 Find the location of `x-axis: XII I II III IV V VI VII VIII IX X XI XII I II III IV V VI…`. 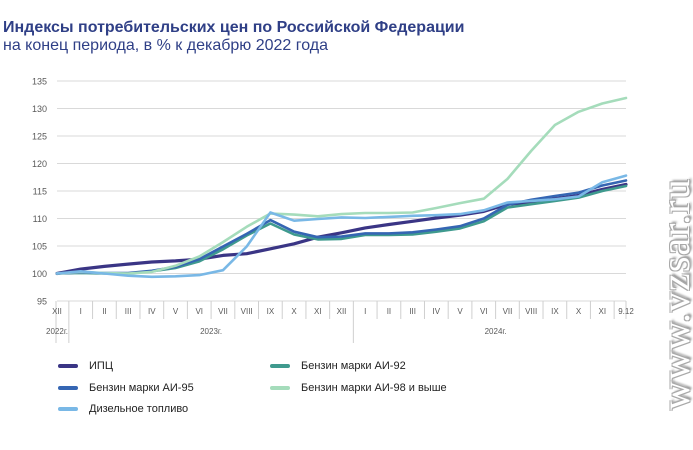

x-axis: XII I II III IV V VI VII VIII IX X XI XII I II III IV V VI… is located at coordinates (340, 322).